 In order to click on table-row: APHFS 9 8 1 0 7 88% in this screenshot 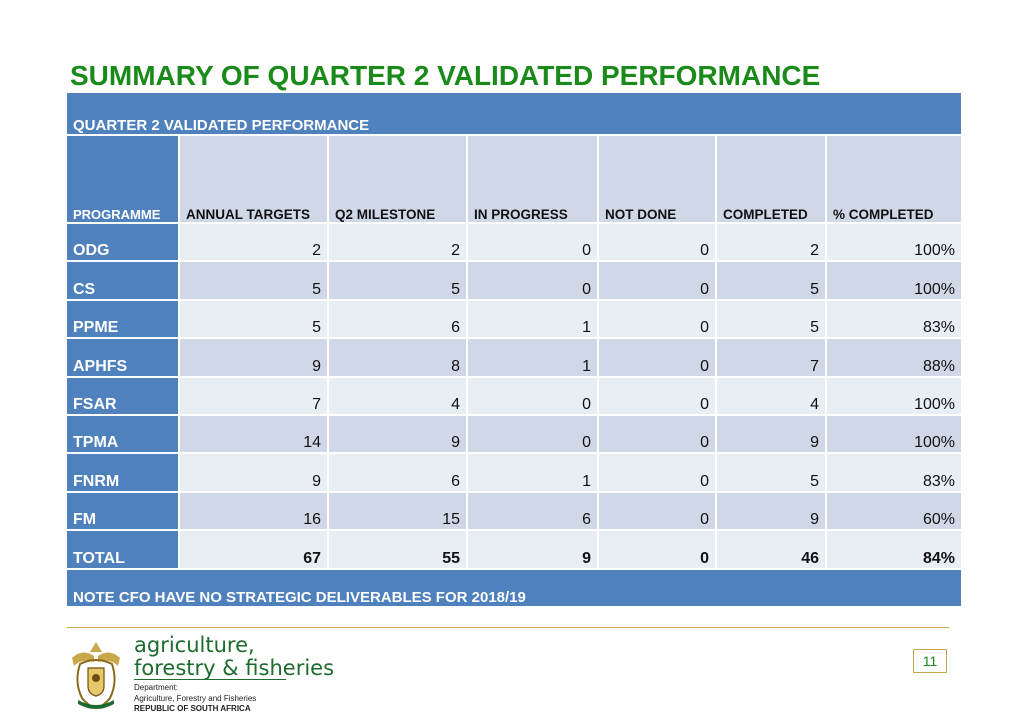, I will do `click(514, 357)`.